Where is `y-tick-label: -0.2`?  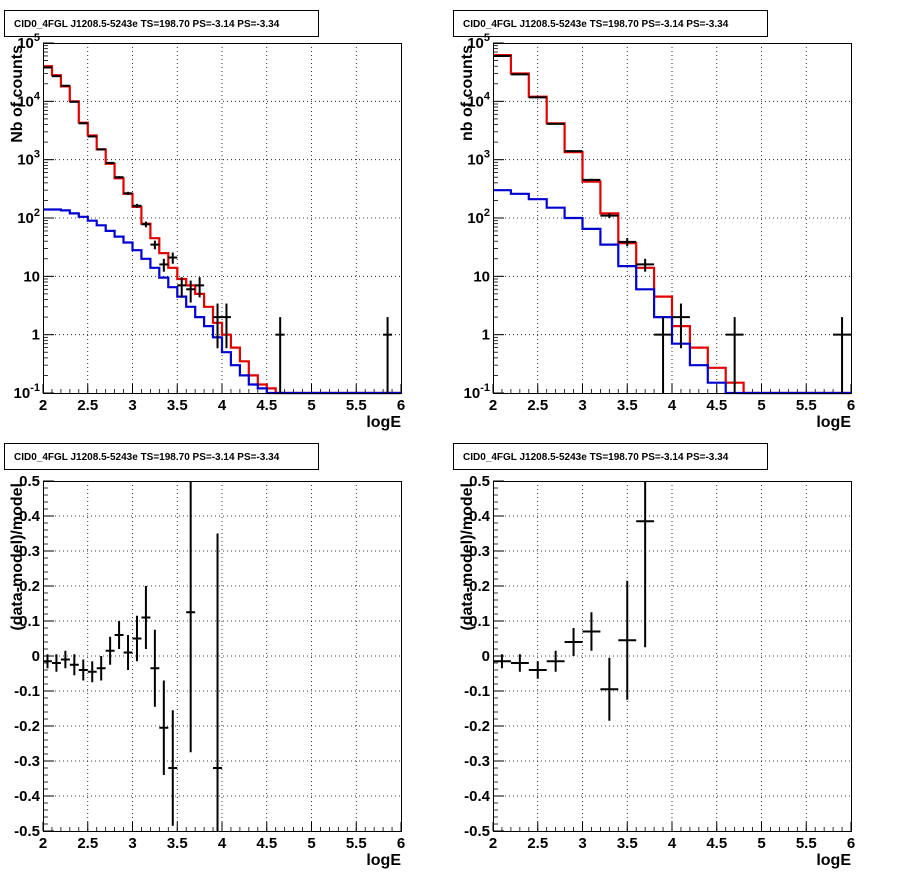
y-tick-label: -0.2 is located at coordinates (477, 726).